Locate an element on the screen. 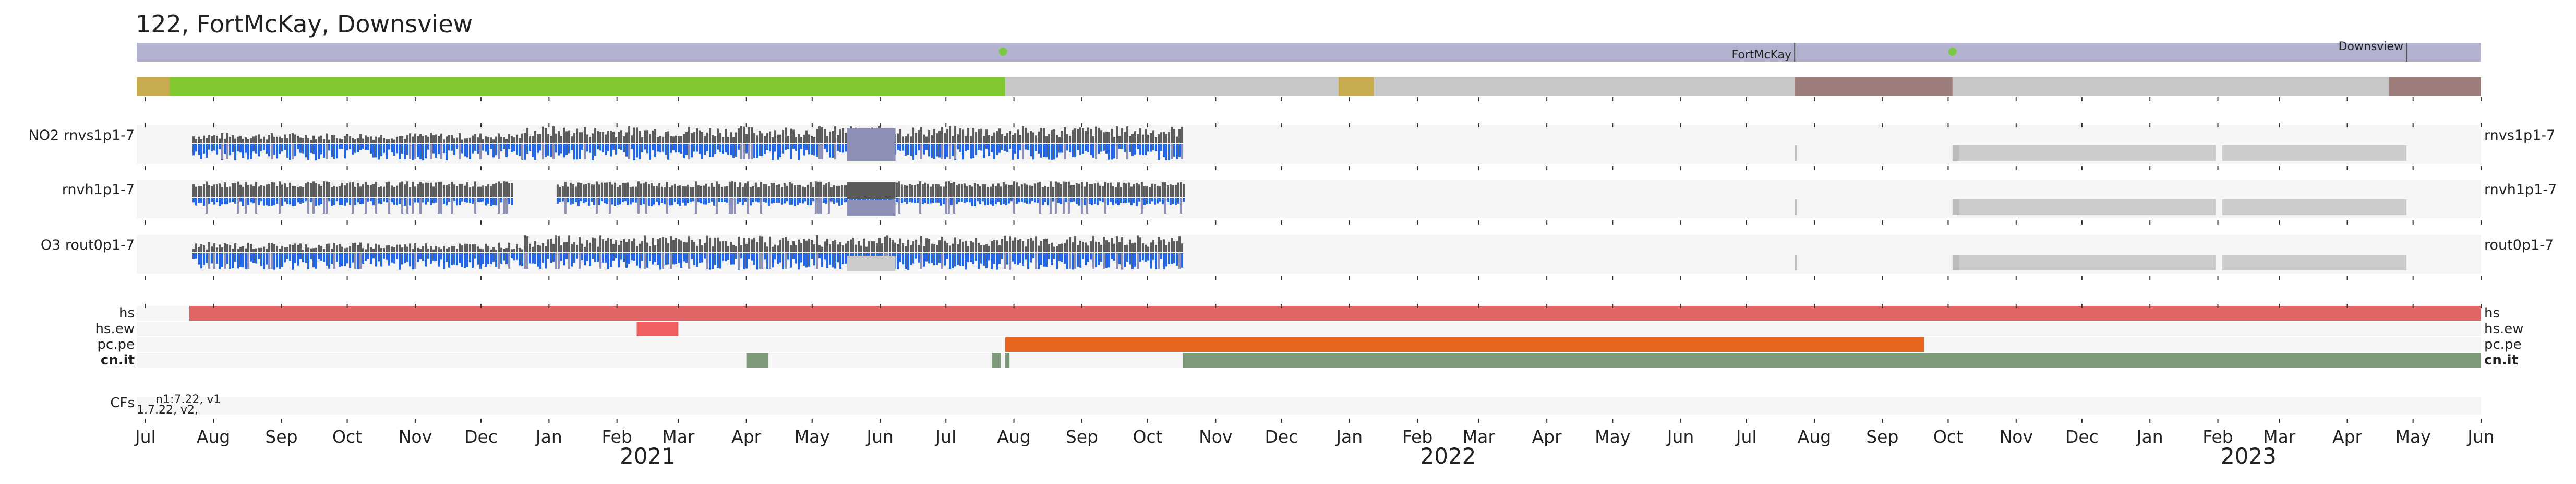 The image size is (2576, 484). flag-segment is located at coordinates (757, 360).